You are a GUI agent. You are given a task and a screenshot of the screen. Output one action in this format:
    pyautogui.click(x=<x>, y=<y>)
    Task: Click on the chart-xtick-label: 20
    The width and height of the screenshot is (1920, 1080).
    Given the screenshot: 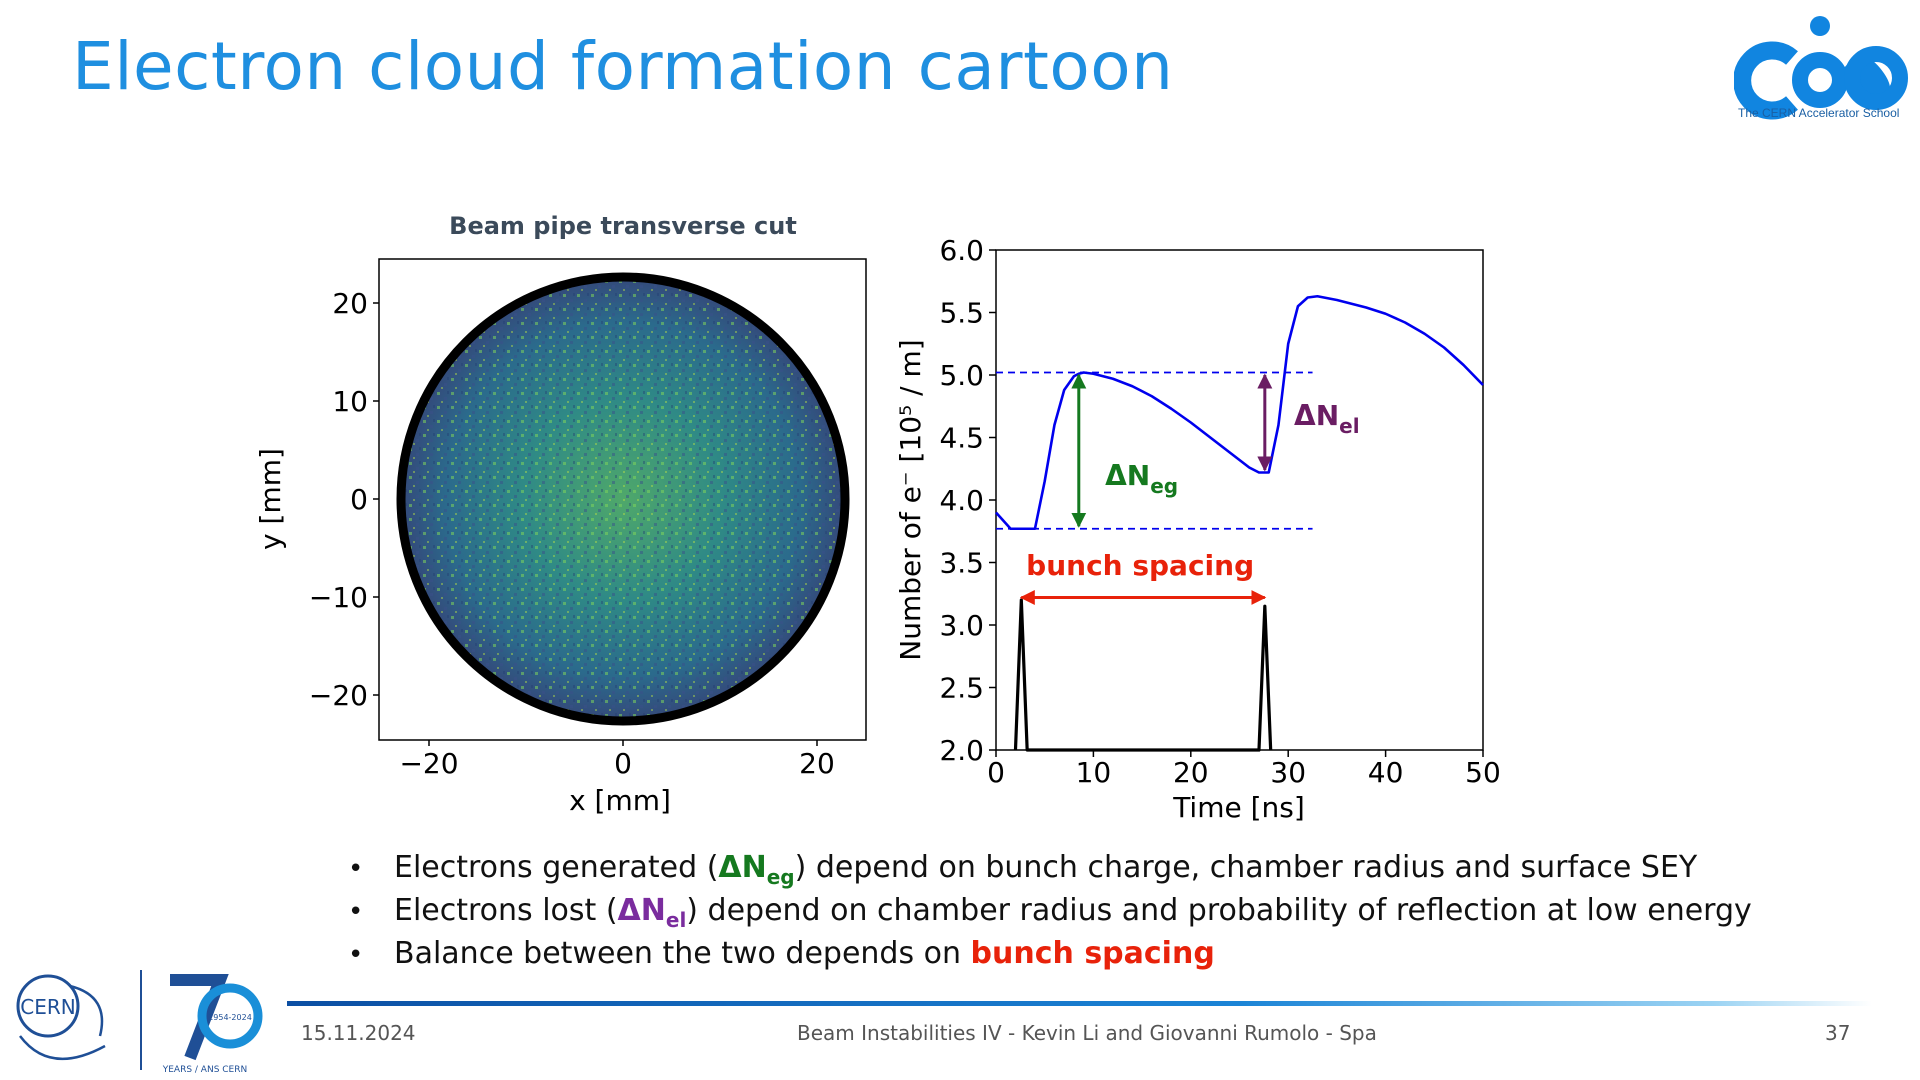 What is the action you would take?
    pyautogui.click(x=1191, y=772)
    